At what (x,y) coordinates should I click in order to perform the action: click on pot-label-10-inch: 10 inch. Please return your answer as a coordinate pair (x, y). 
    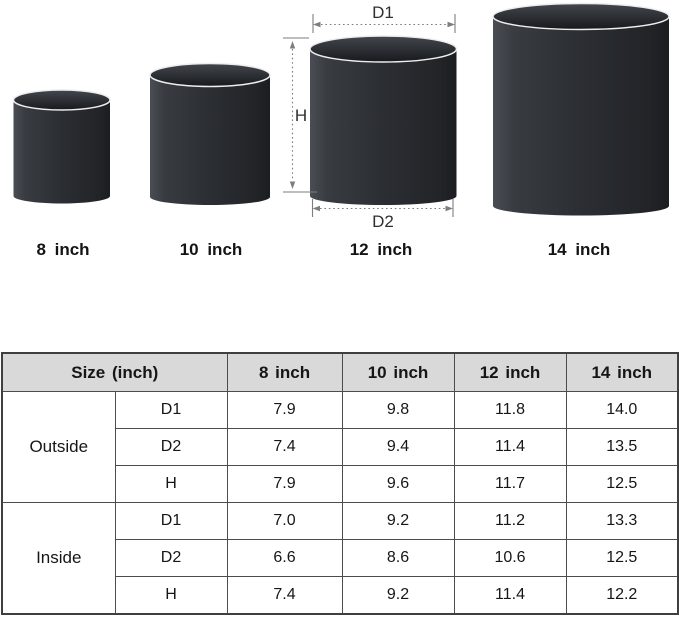
    Looking at the image, I should click on (211, 249).